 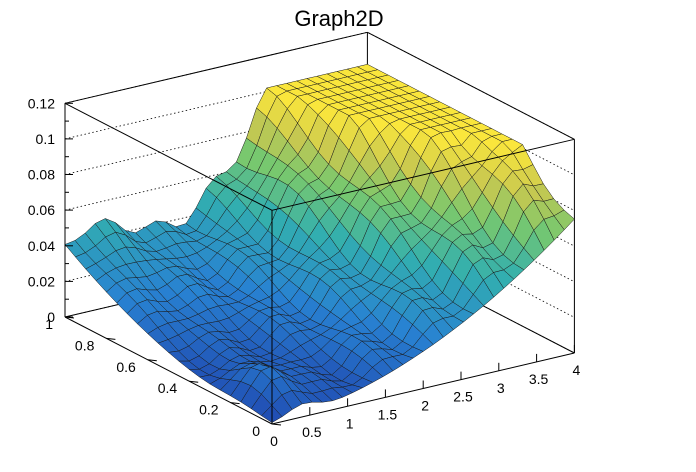 What do you see at coordinates (312, 432) in the screenshot?
I see `x-tick-label: 0.5` at bounding box center [312, 432].